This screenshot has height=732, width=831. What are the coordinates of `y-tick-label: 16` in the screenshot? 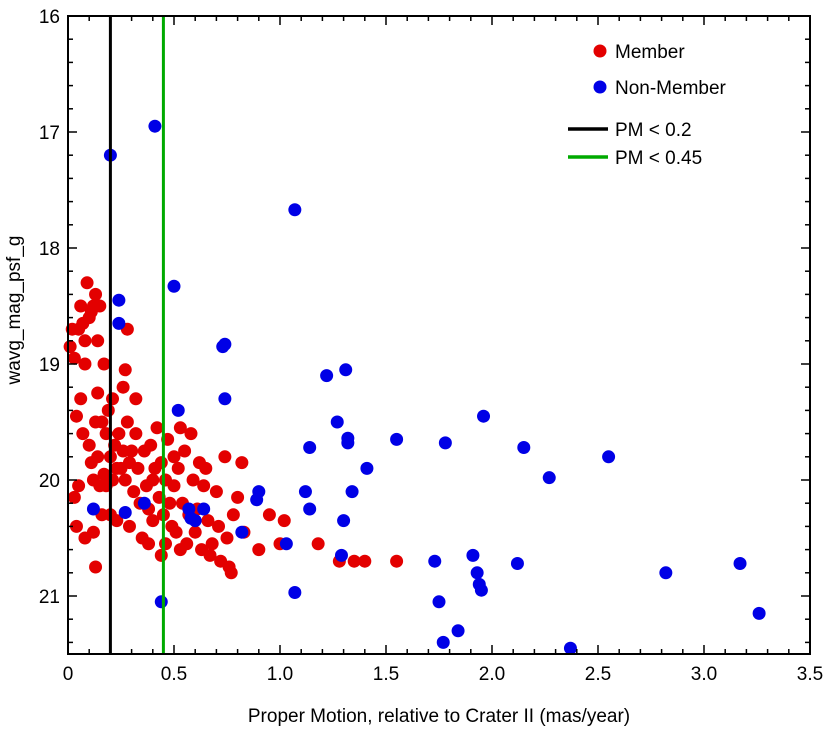 It's located at (49, 17).